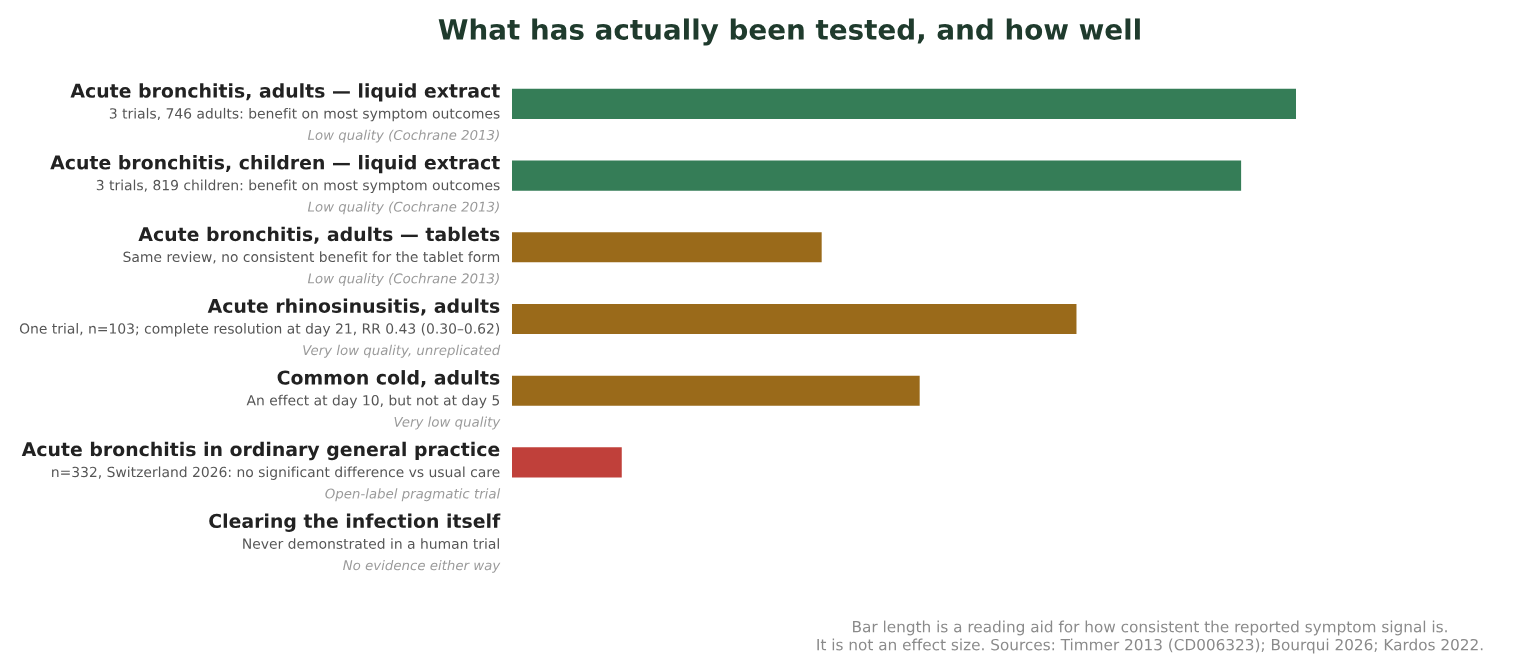 This screenshot has height=670, width=1536. What do you see at coordinates (789, 32) in the screenshot?
I see `chart-title: What has actually been tested, and how well` at bounding box center [789, 32].